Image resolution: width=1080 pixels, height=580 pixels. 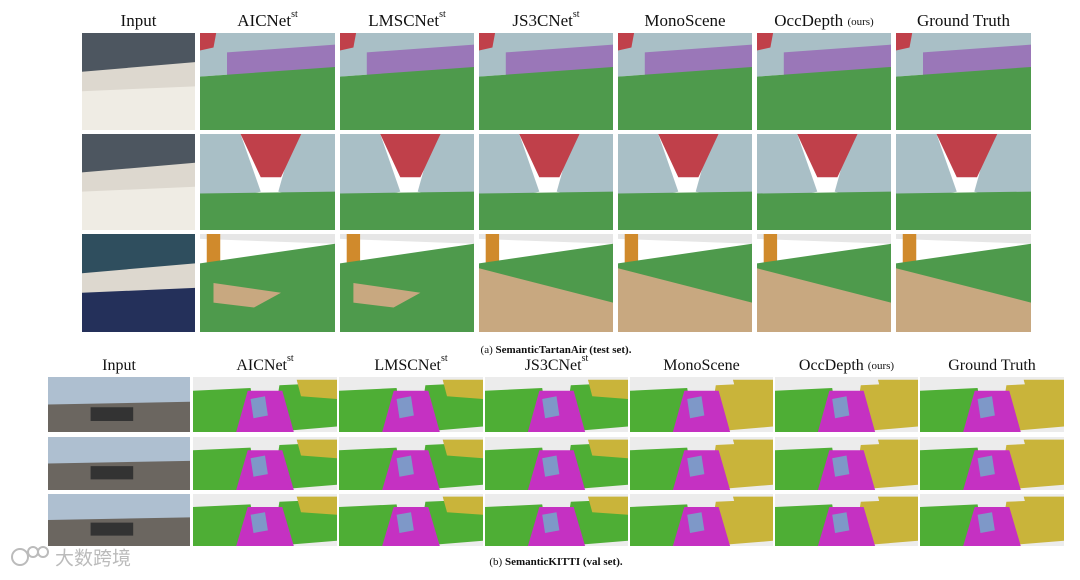 What do you see at coordinates (964, 20) in the screenshot?
I see `header-name: Ground Truth` at bounding box center [964, 20].